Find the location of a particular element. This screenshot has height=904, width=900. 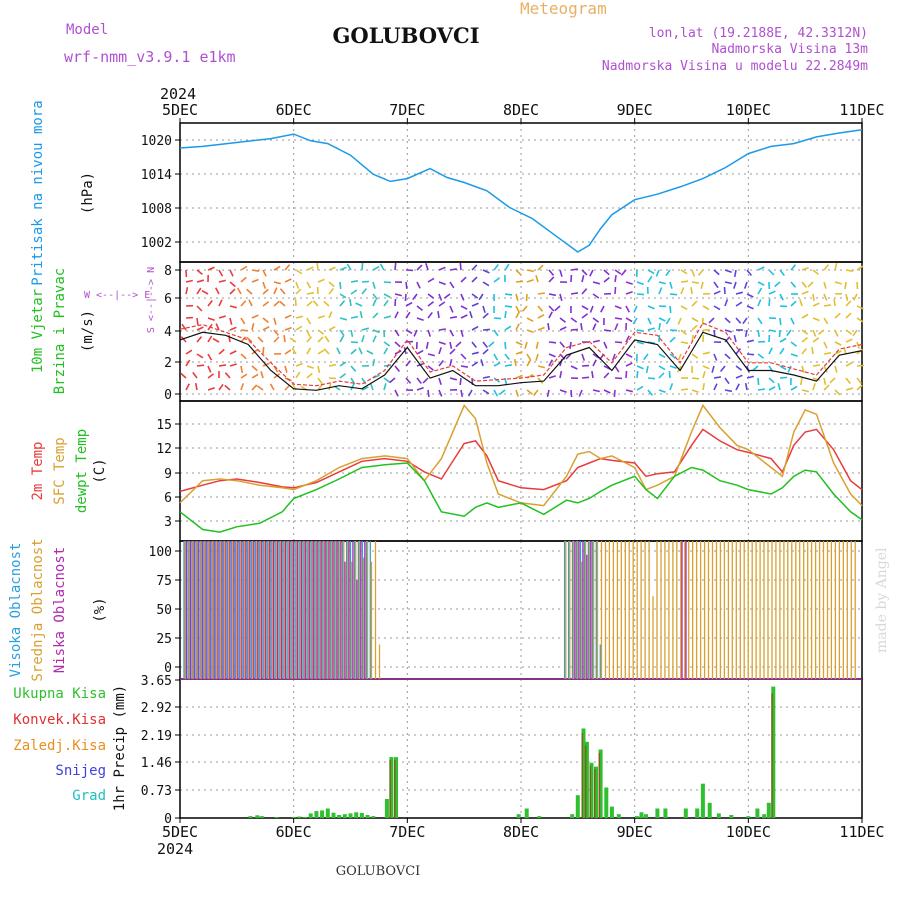

y-tick-label: 8 is located at coordinates (168, 271).